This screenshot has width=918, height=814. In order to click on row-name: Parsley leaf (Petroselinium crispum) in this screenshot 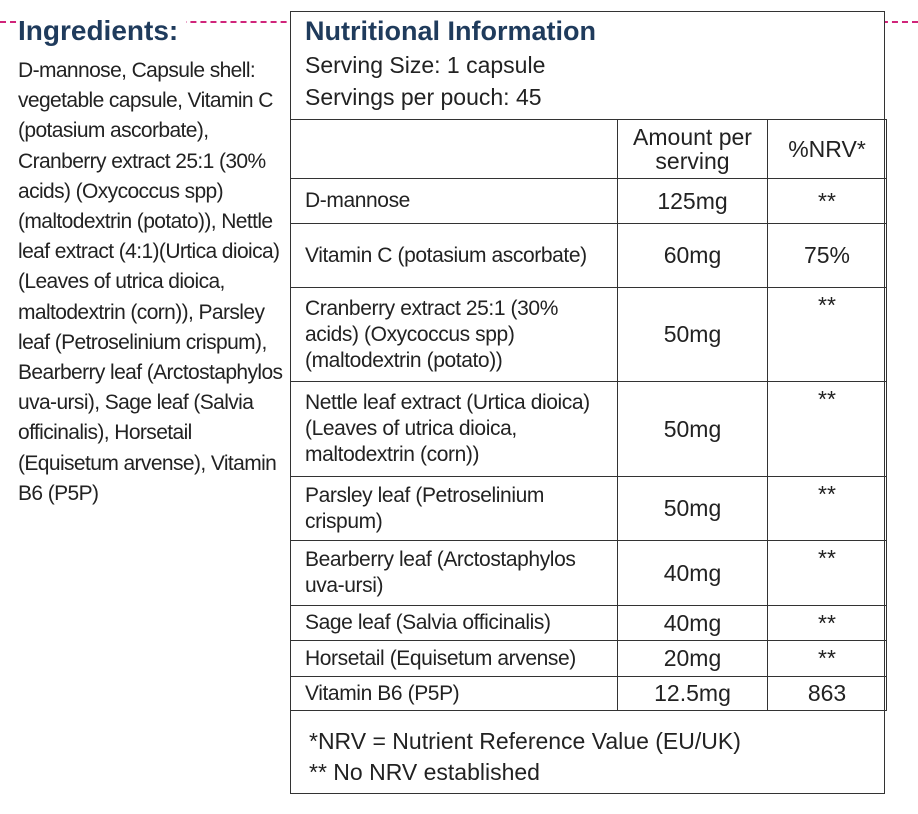, I will do `click(454, 508)`.